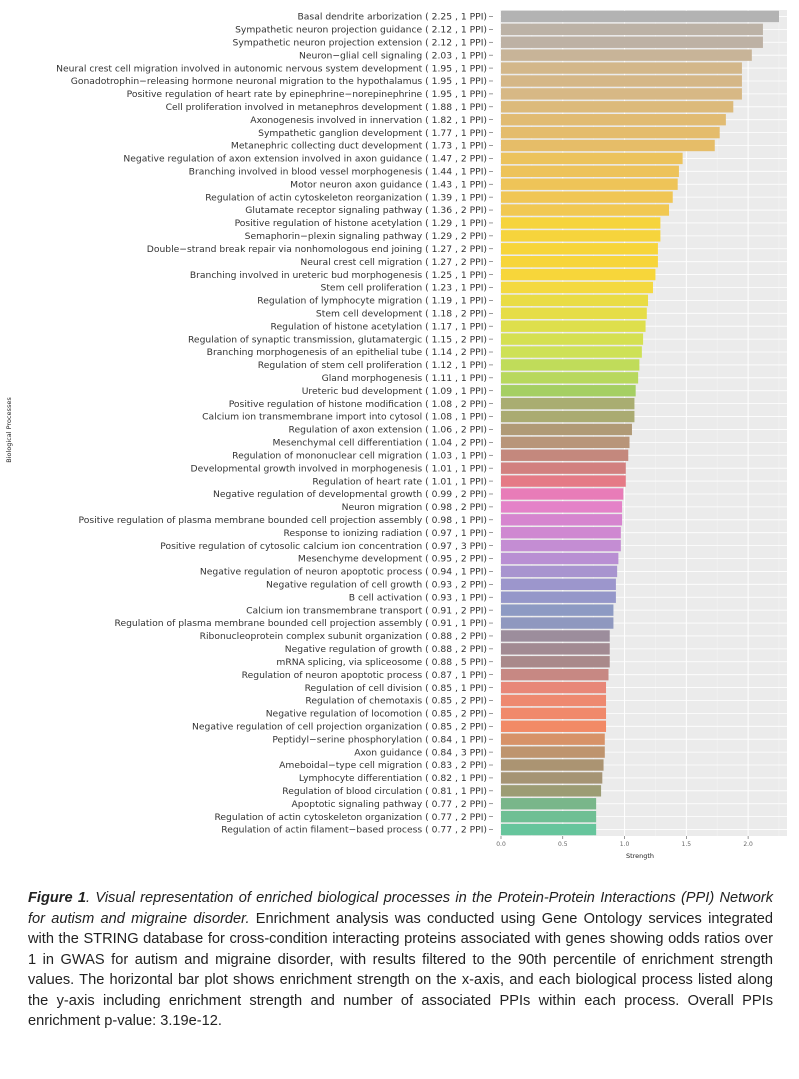 This screenshot has width=799, height=1079. Describe the element at coordinates (501, 844) in the screenshot. I see `x-tick-label: 0.0` at that location.